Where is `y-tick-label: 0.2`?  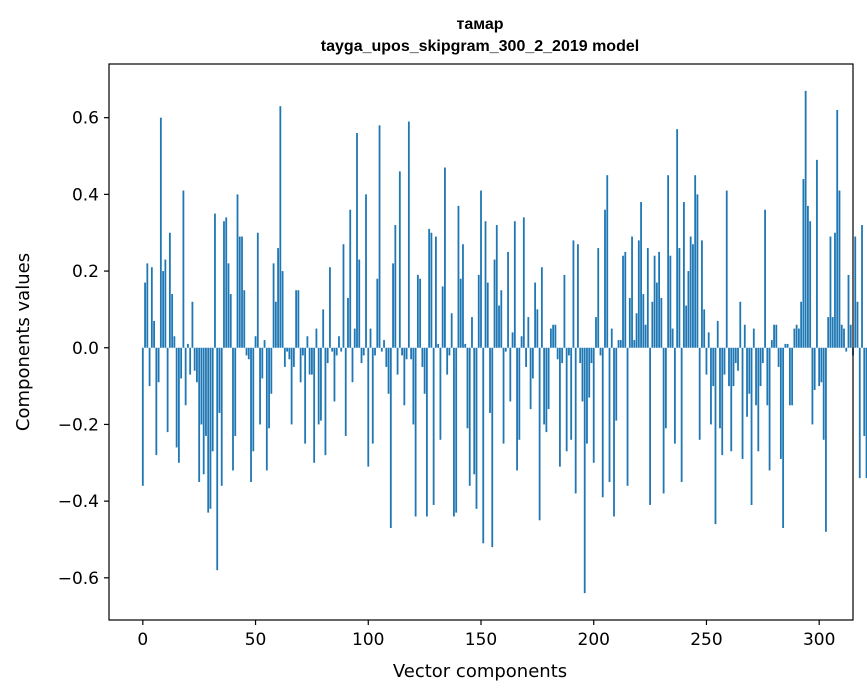
y-tick-label: 0.2 is located at coordinates (85, 272).